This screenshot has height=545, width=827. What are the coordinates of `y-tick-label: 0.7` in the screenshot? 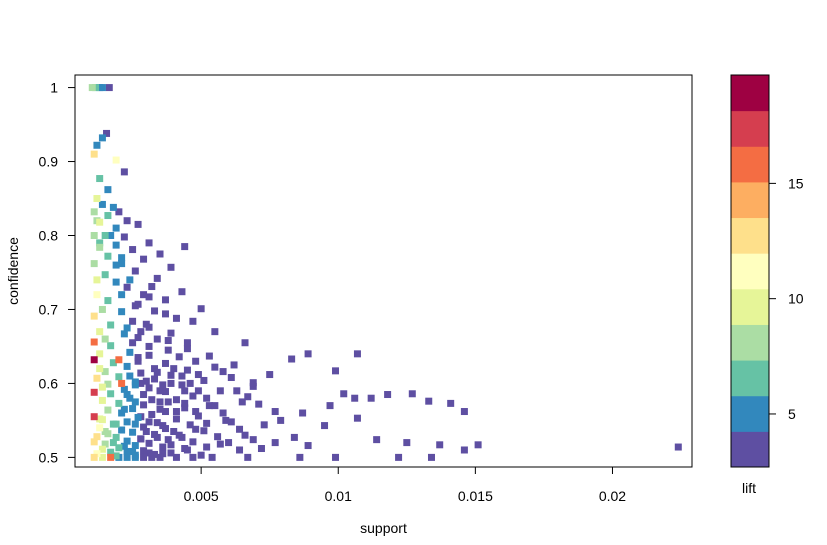 It's located at (49, 309).